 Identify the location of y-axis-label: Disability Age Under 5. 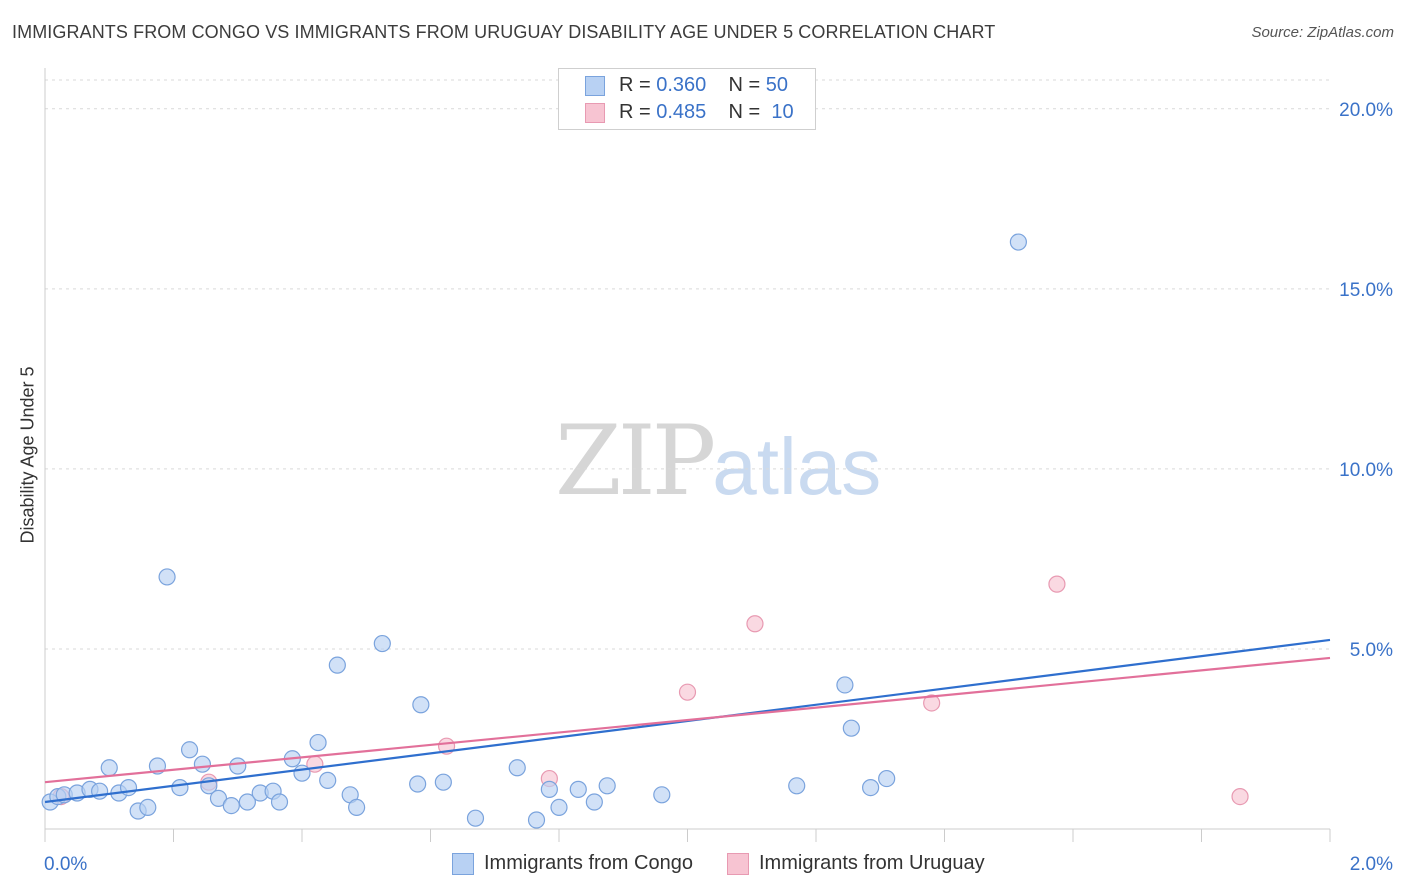
(27, 455).